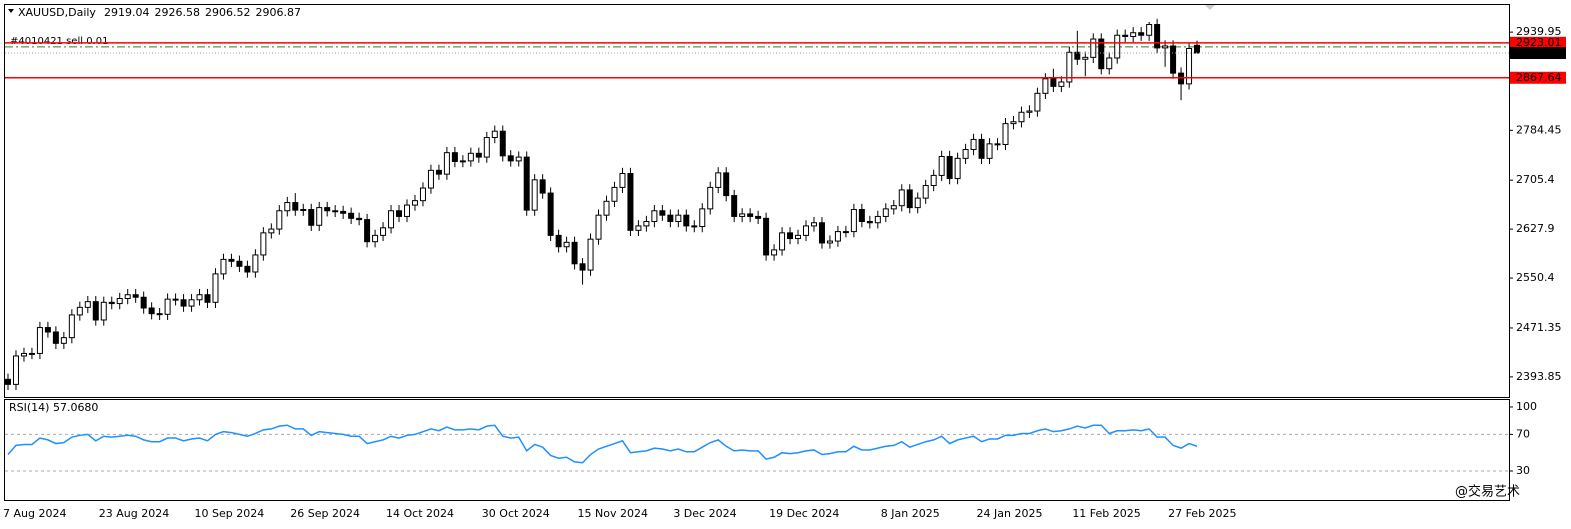  Describe the element at coordinates (325, 513) in the screenshot. I see `x-tick-label: 26 Sep 2024` at that location.